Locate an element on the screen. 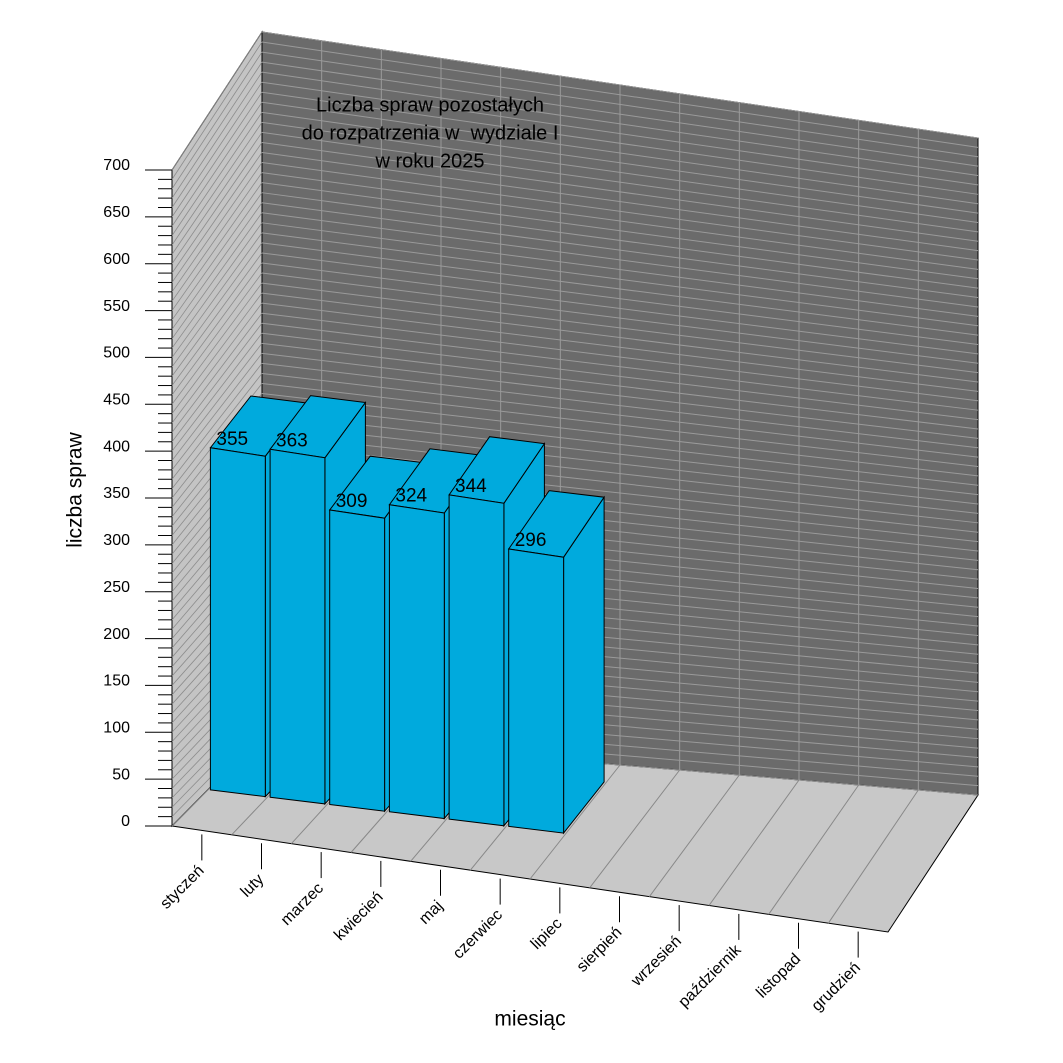 The image size is (1063, 1063). y-tick-label: 450 is located at coordinates (116, 400).